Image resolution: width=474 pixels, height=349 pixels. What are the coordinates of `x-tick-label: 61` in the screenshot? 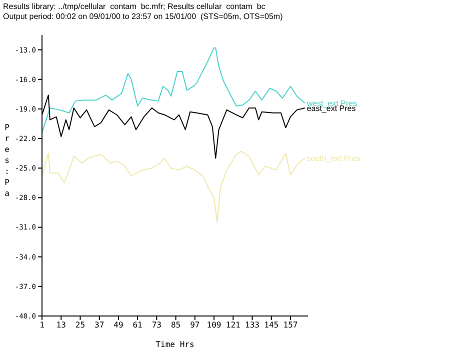 It's located at (137, 325).